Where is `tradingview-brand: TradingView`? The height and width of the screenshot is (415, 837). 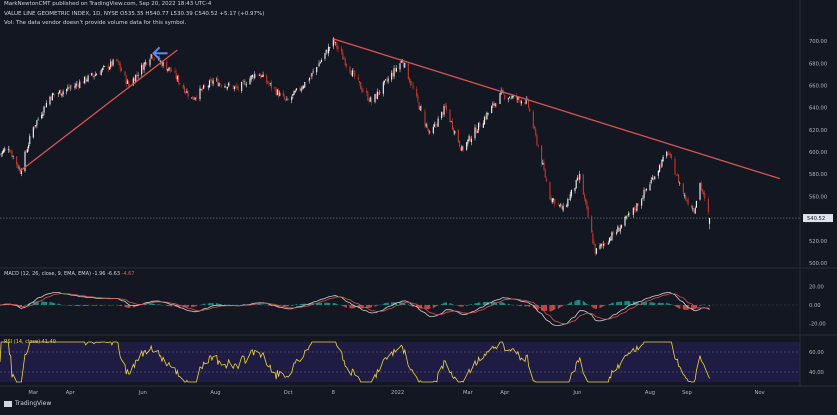
tradingview-brand: TradingView is located at coordinates (27, 403).